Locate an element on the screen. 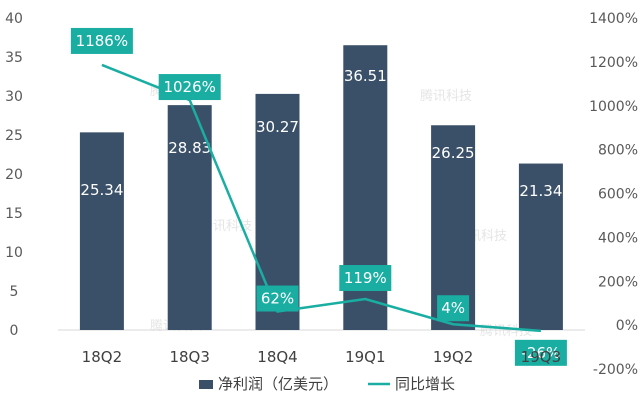 The width and height of the screenshot is (641, 402). left-tick-label: 20 is located at coordinates (14, 175).